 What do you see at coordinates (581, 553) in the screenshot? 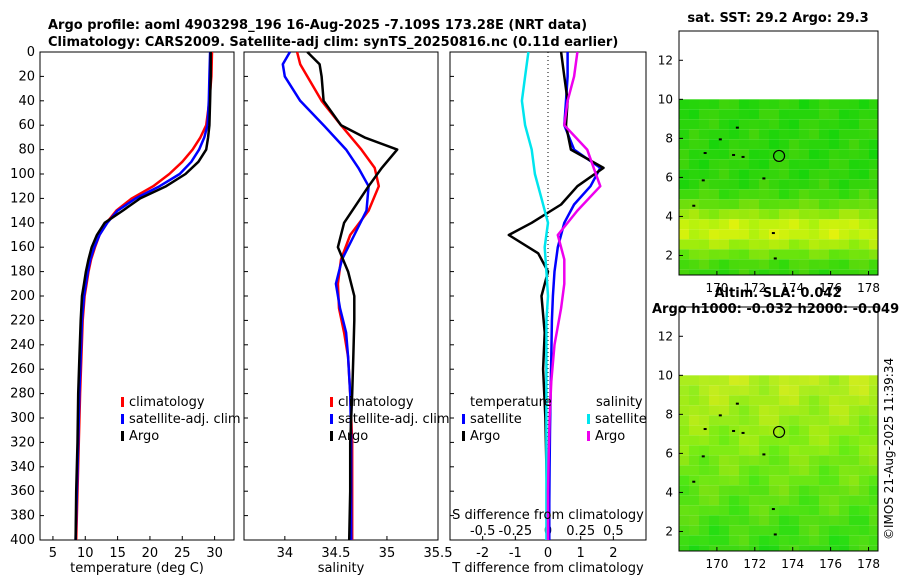
I see `x-tick-label: 1` at bounding box center [581, 553].